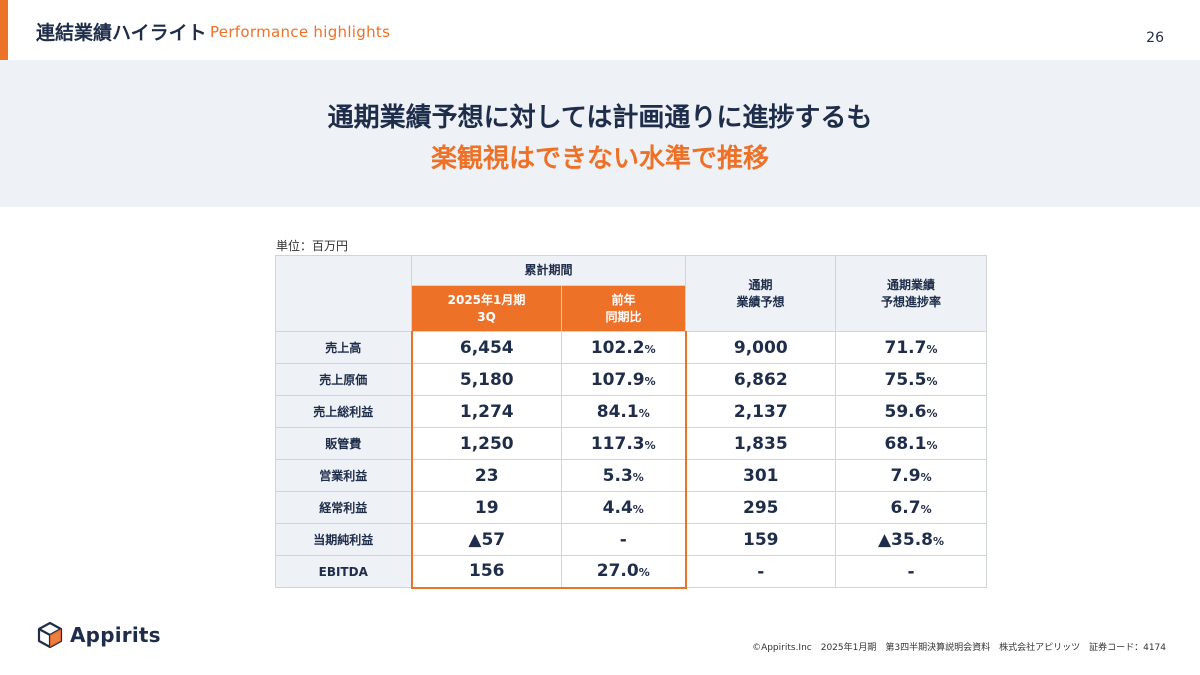 This screenshot has height=675, width=1200. I want to click on cell-yoy: 84.1%, so click(623, 411).